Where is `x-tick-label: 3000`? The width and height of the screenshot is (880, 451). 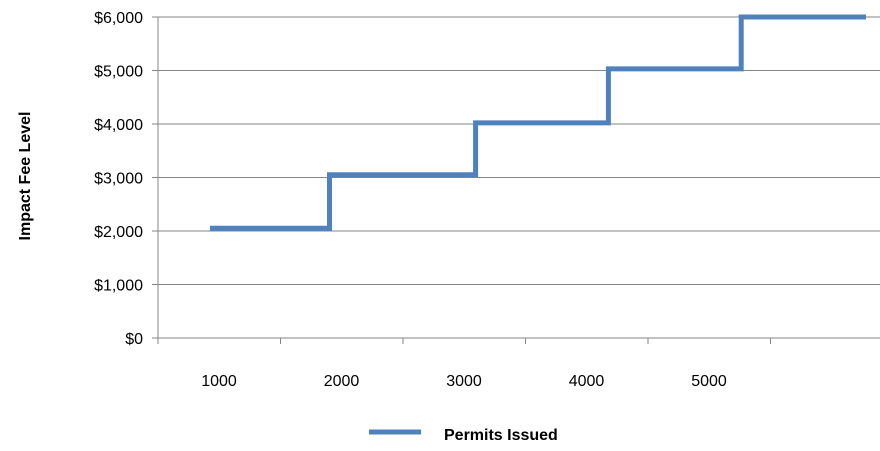
x-tick-label: 3000 is located at coordinates (464, 381).